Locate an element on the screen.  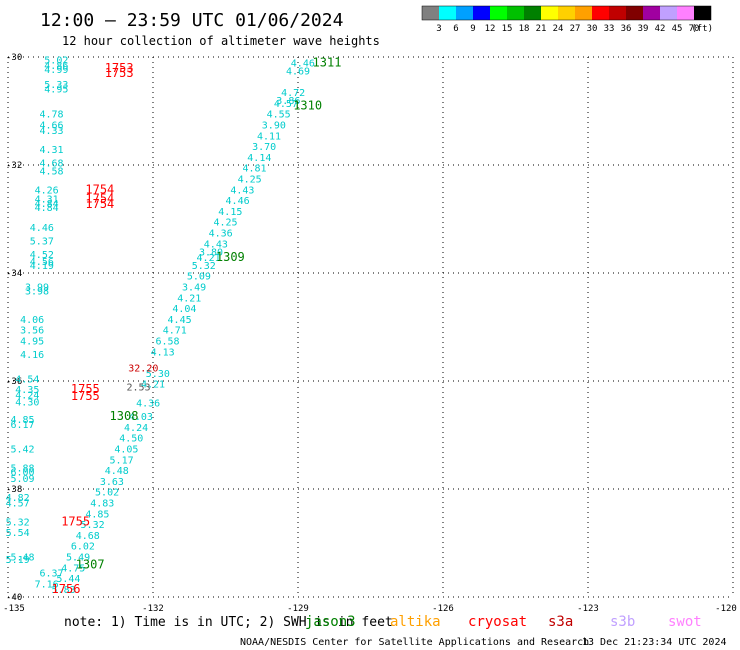
y-tick-label: -34 is located at coordinates (14, 274).